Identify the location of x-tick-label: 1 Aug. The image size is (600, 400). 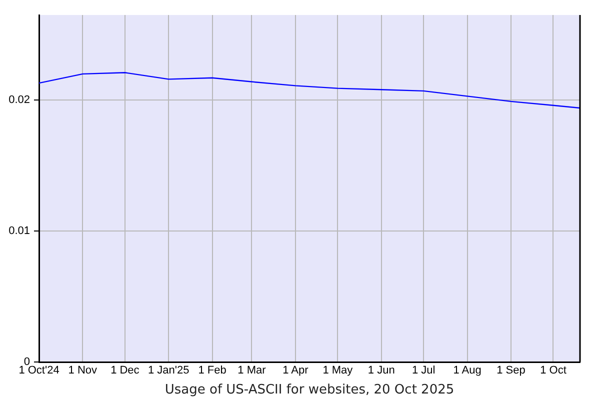
(467, 370).